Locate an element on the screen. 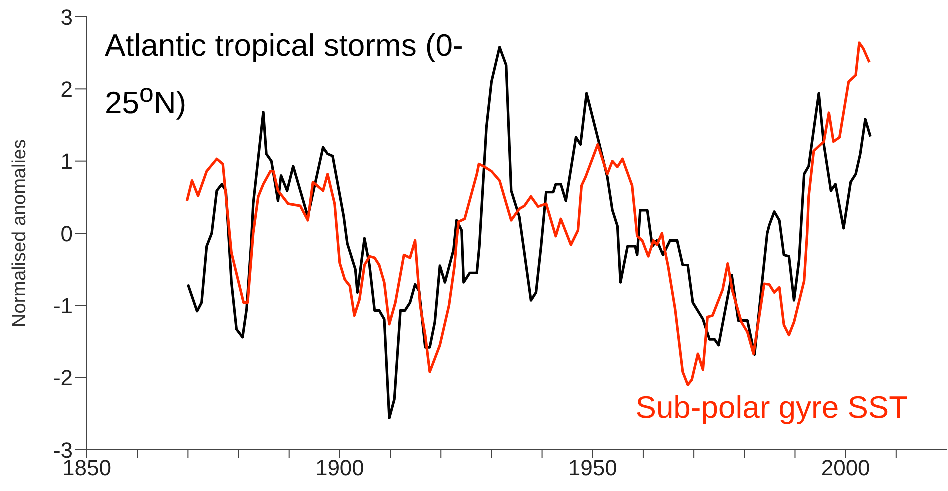 This screenshot has height=491, width=948. y-tick-label: -1 is located at coordinates (63, 305).